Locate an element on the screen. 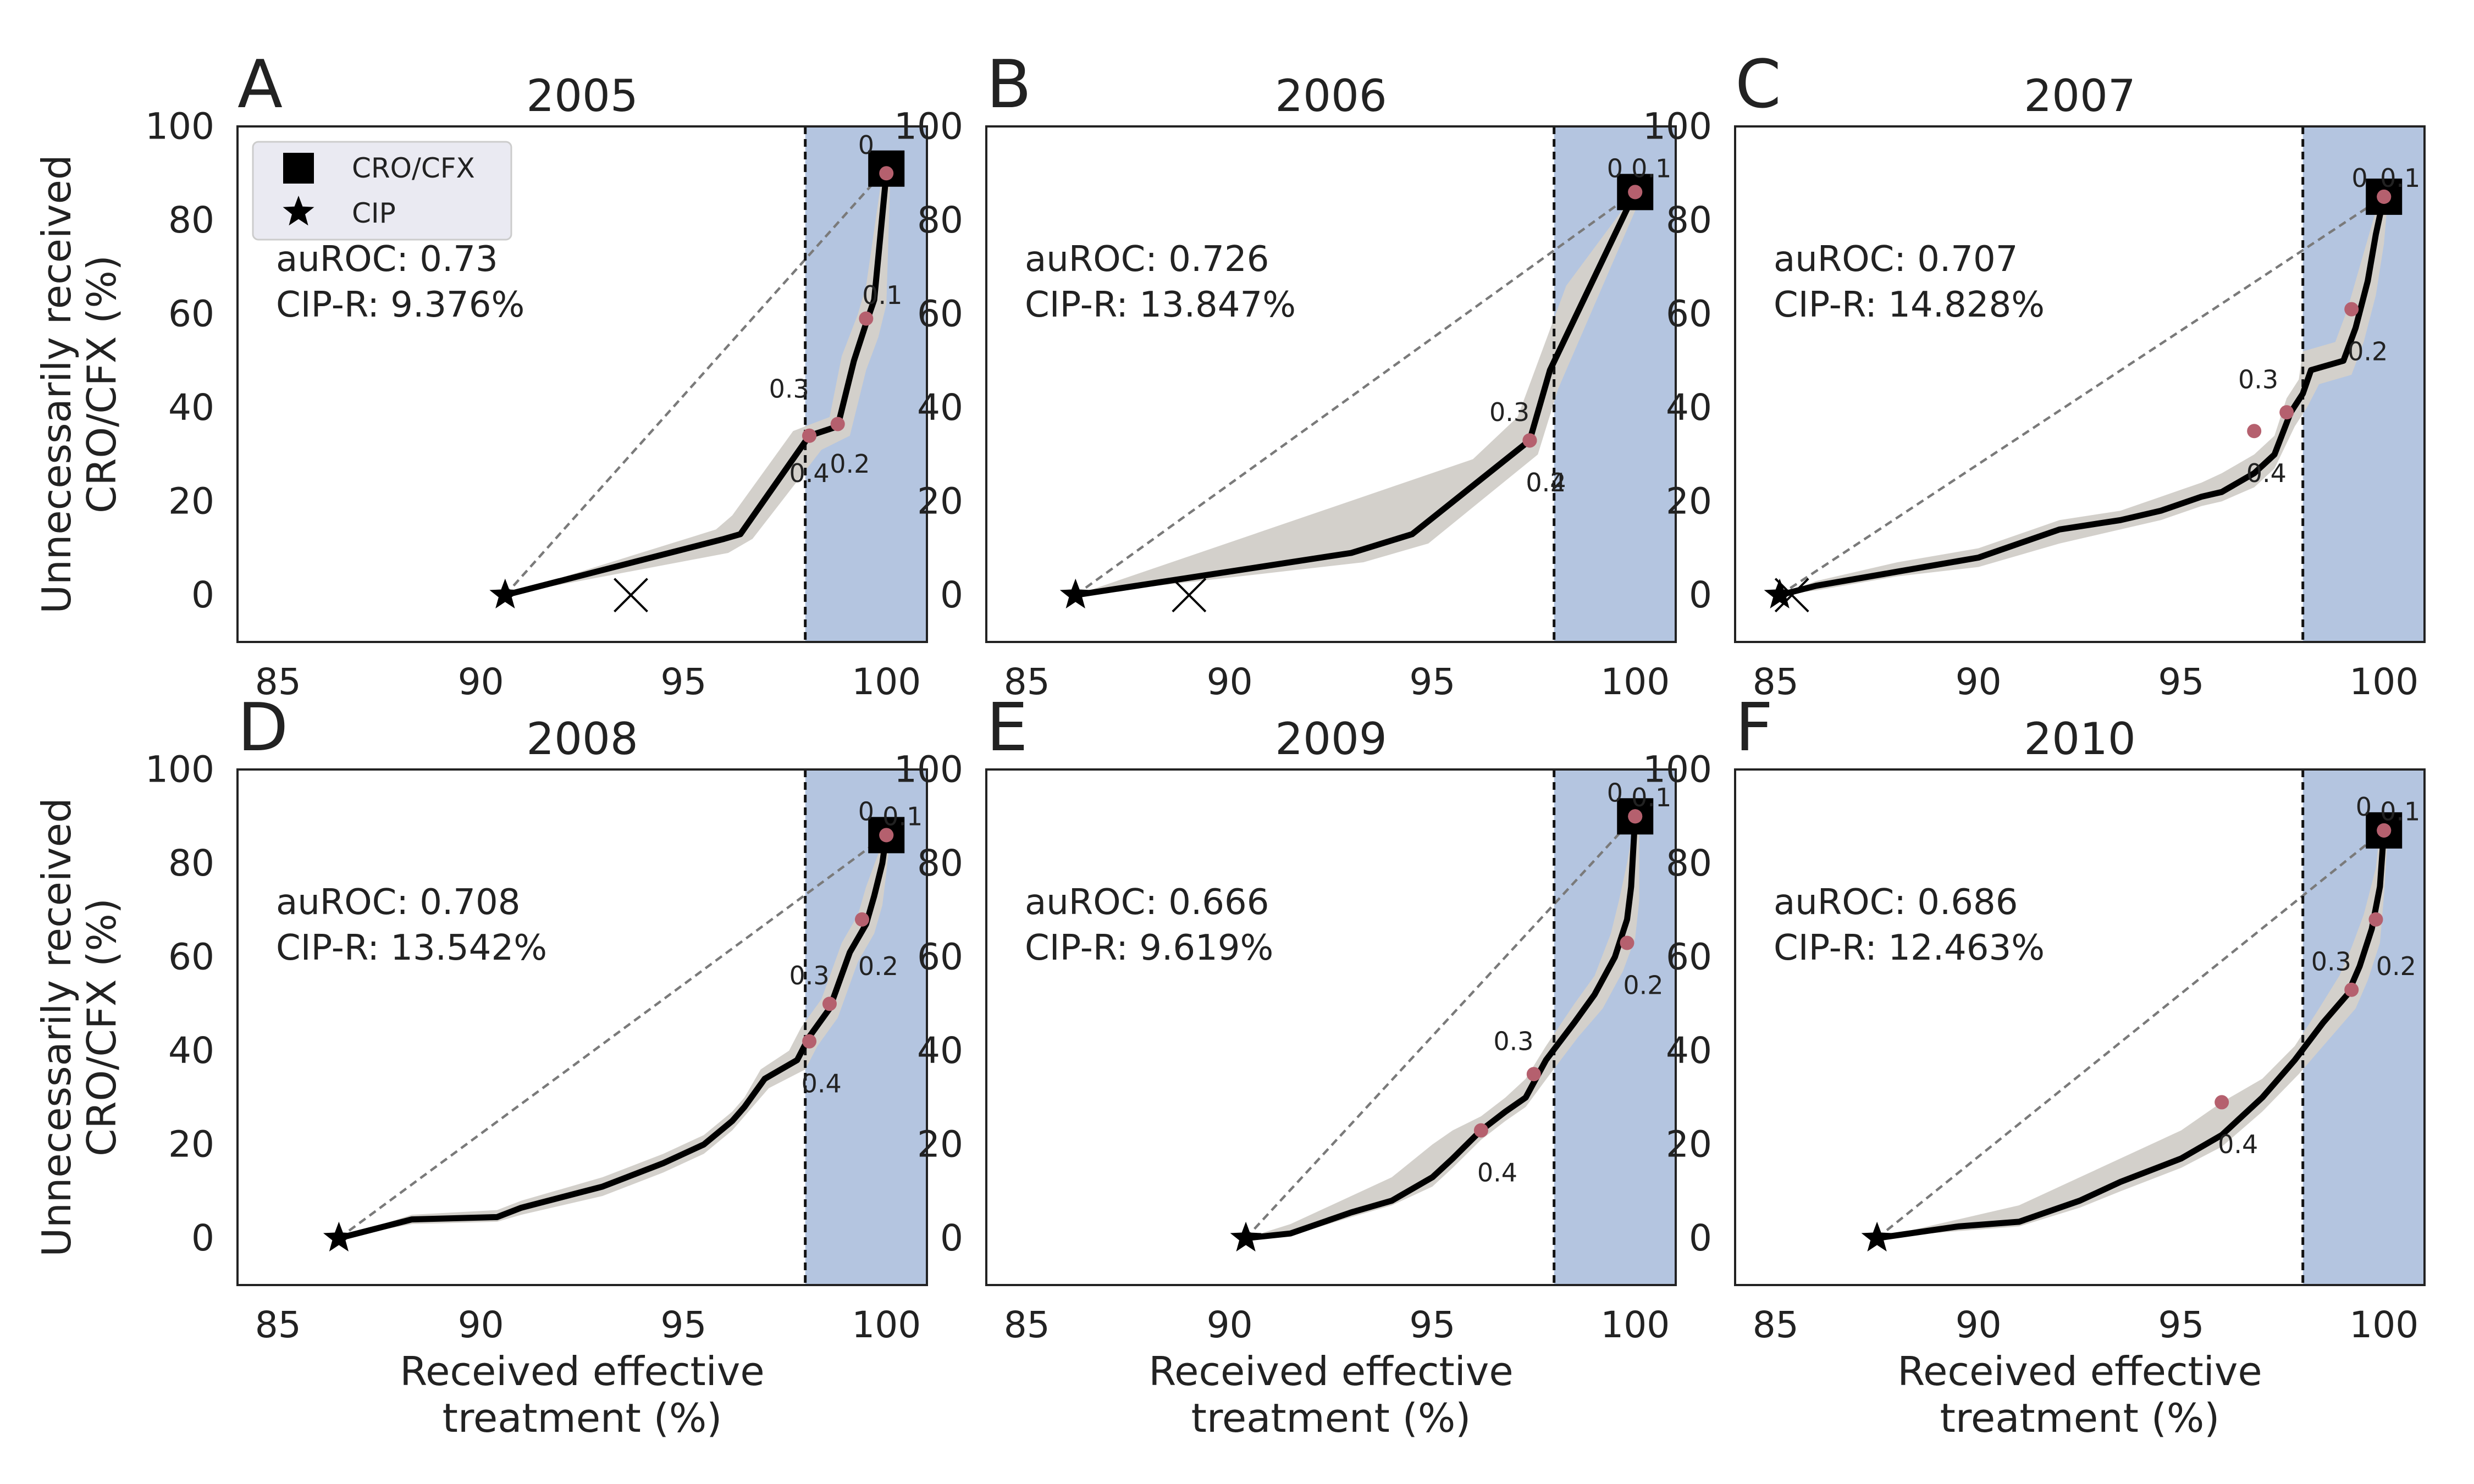 Image resolution: width=2474 pixels, height=1484 pixels. panel-title: 2009 is located at coordinates (1331, 739).